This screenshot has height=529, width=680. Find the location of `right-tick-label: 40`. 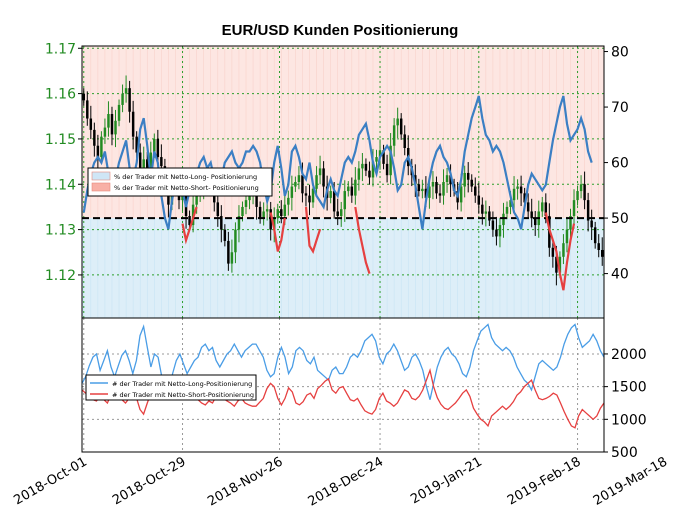

right-tick-label: 40 is located at coordinates (620, 275).